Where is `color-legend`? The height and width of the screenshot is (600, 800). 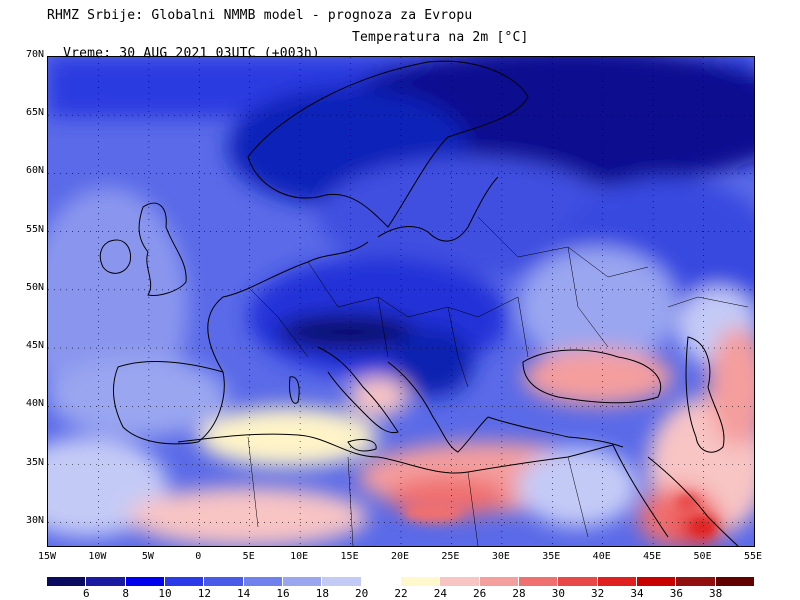
color-legend is located at coordinates (401, 581).